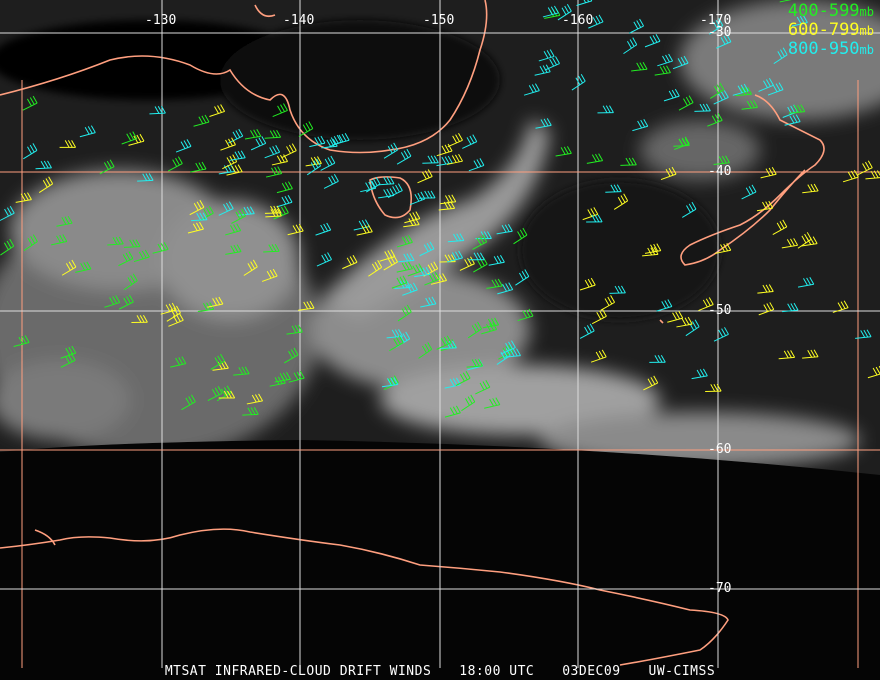  Describe the element at coordinates (720, 171) in the screenshot. I see `lat-label: -40` at that location.